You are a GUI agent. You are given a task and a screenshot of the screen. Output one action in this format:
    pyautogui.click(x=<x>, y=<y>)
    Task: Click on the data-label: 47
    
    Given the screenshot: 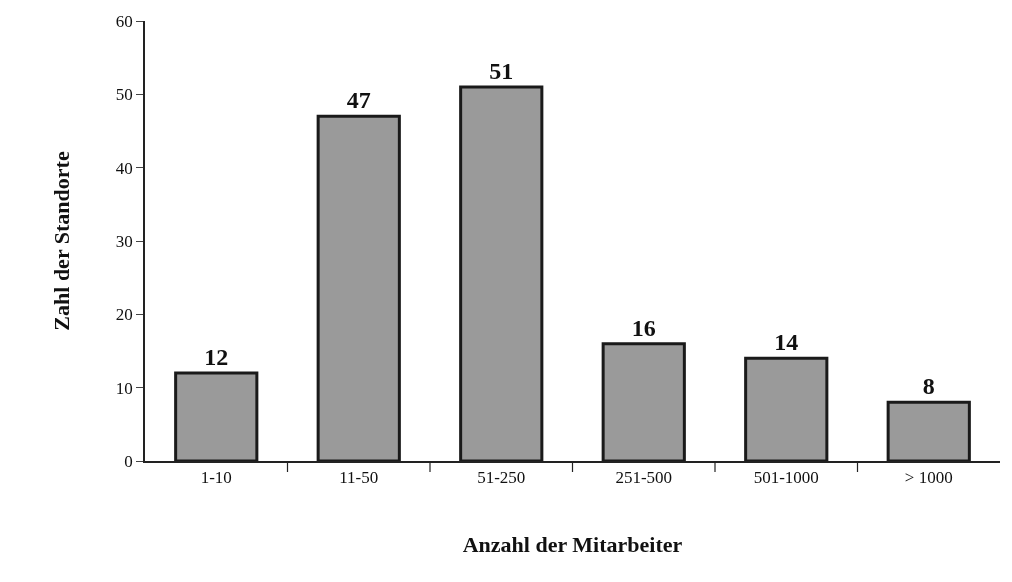 What is the action you would take?
    pyautogui.click(x=358, y=100)
    